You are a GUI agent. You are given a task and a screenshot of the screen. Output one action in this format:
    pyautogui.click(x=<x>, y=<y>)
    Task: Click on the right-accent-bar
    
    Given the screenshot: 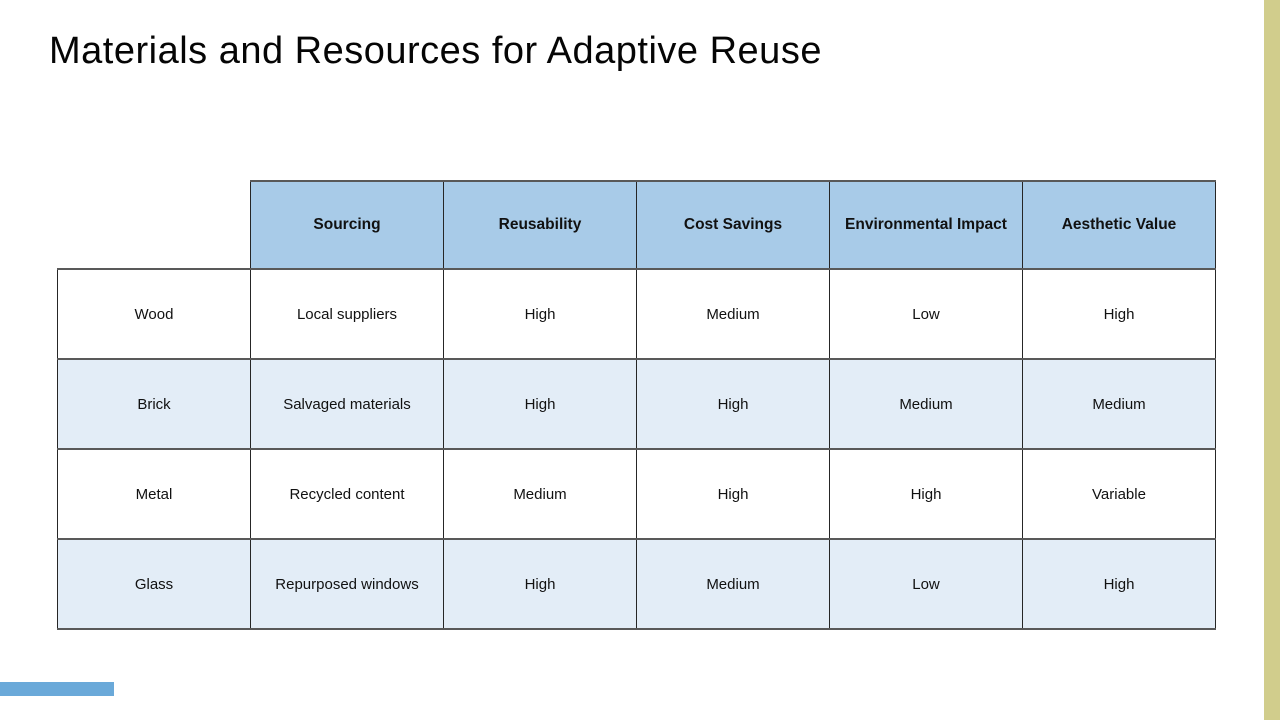 What is the action you would take?
    pyautogui.click(x=1272, y=360)
    